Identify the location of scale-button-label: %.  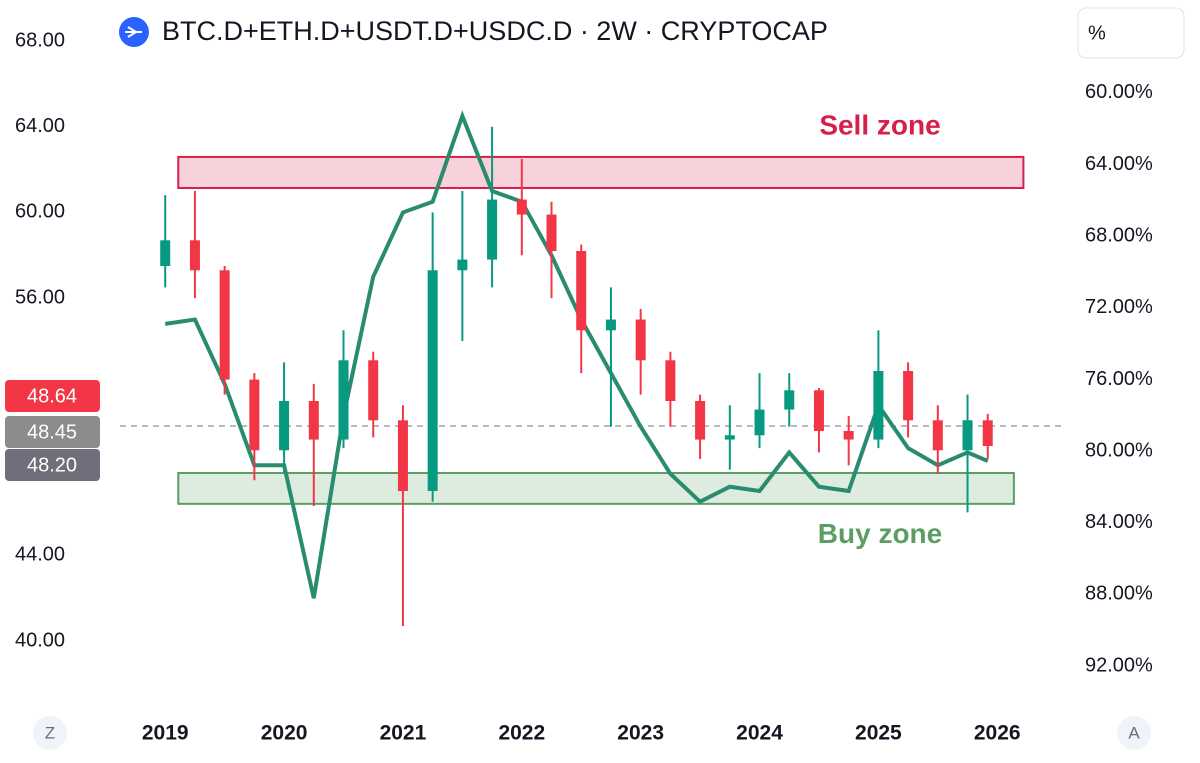
(1097, 33).